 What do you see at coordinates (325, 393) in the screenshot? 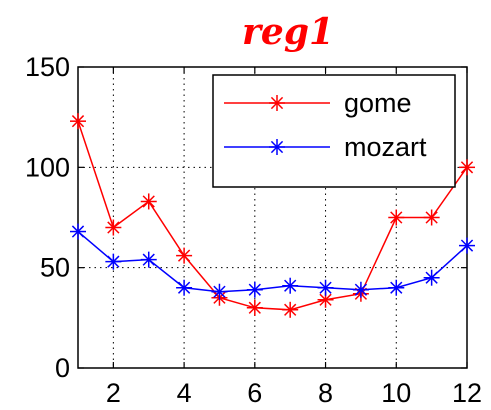
I see `x-tick-label-8: 8` at bounding box center [325, 393].